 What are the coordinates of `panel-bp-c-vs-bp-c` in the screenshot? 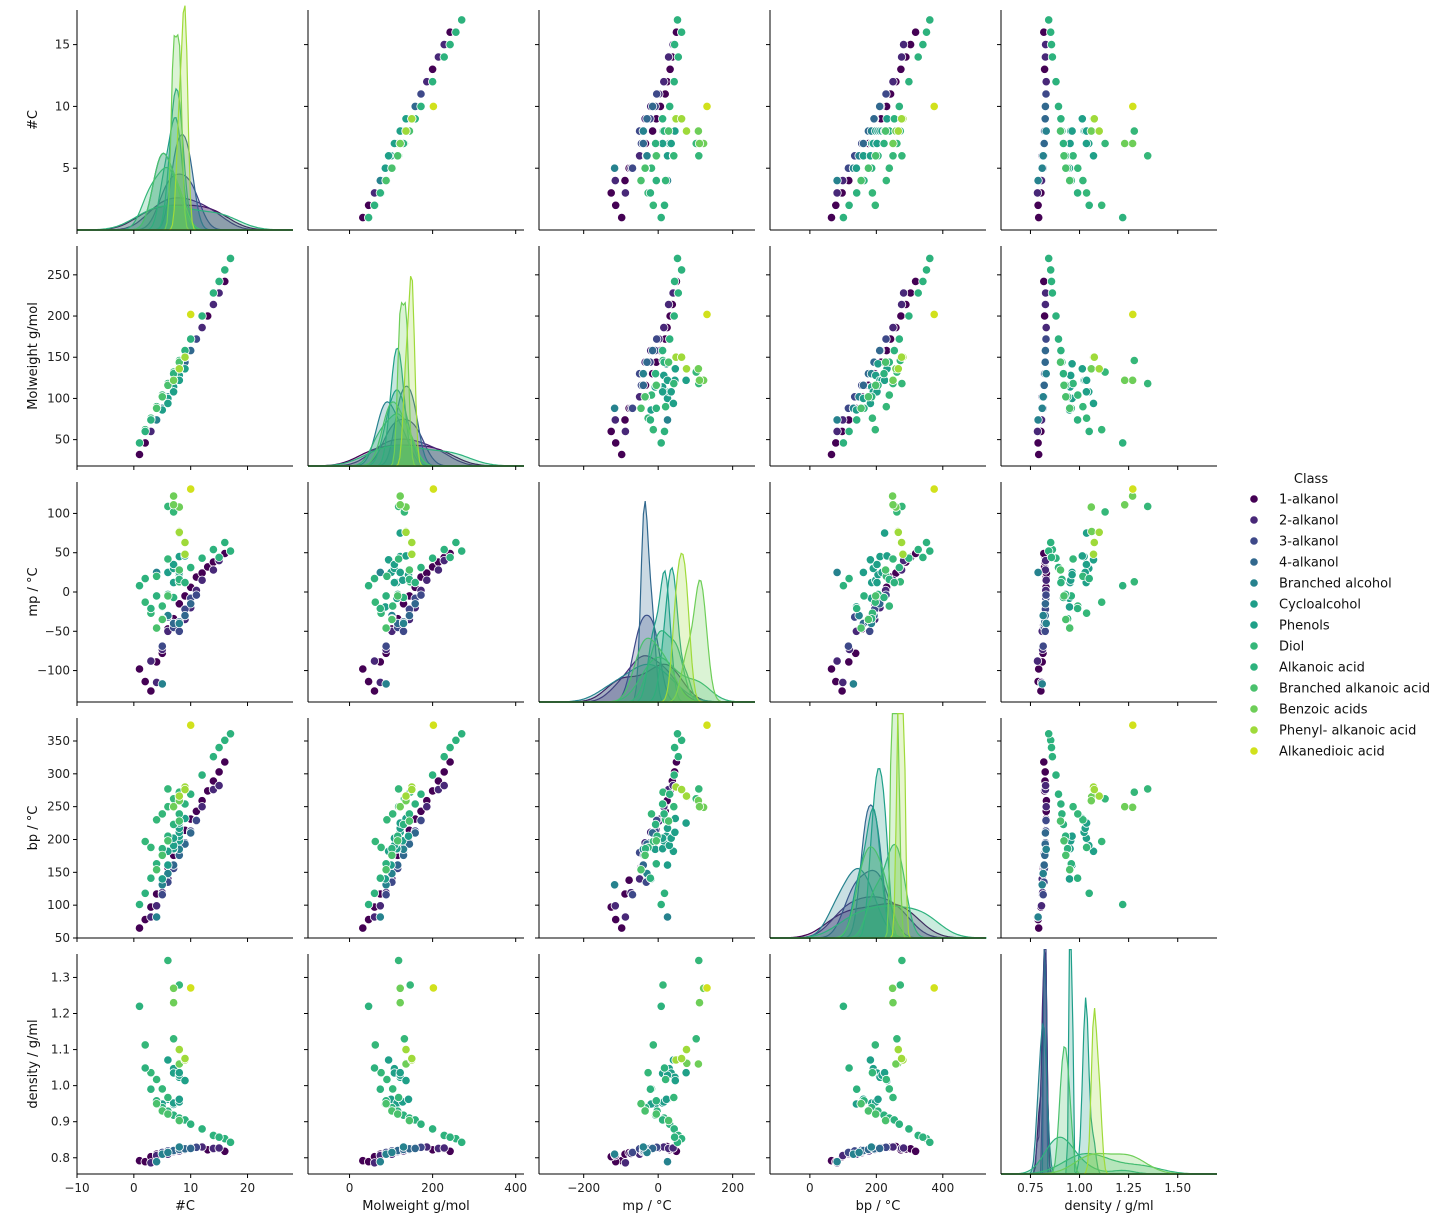 It's located at (878, 827).